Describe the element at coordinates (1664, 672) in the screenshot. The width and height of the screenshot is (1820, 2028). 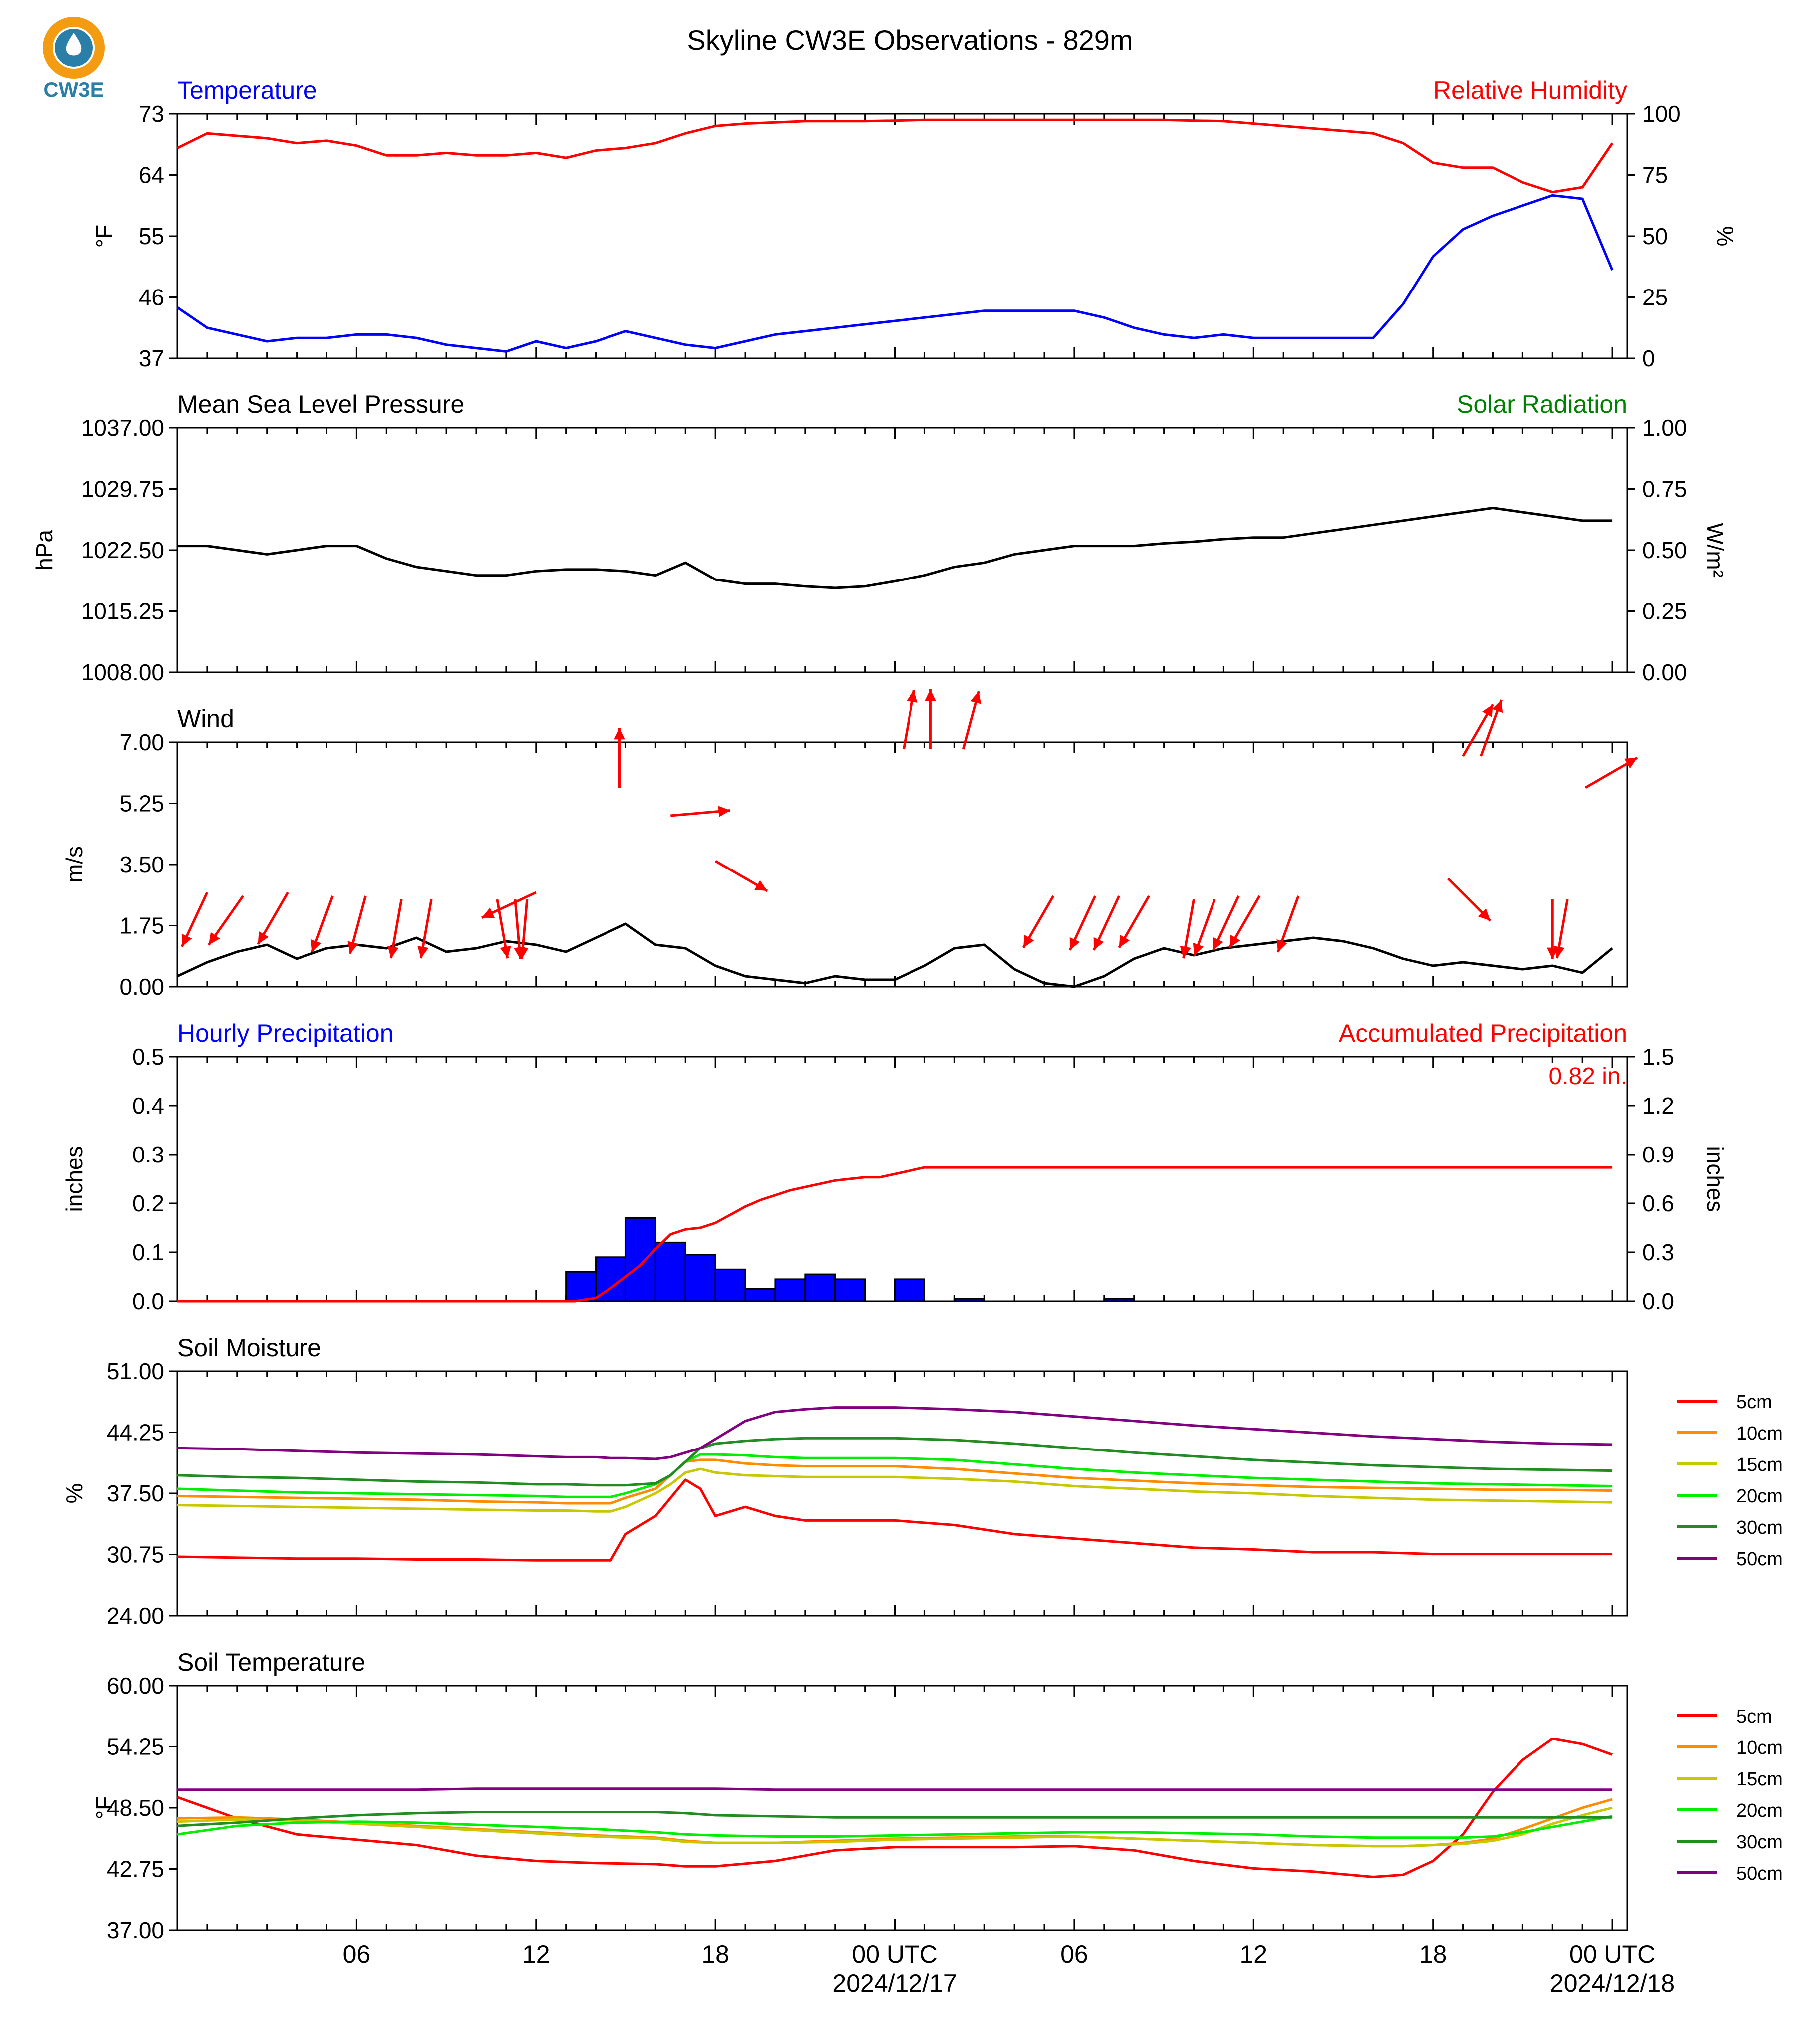
I see `y2-tick-label: 0.00` at that location.